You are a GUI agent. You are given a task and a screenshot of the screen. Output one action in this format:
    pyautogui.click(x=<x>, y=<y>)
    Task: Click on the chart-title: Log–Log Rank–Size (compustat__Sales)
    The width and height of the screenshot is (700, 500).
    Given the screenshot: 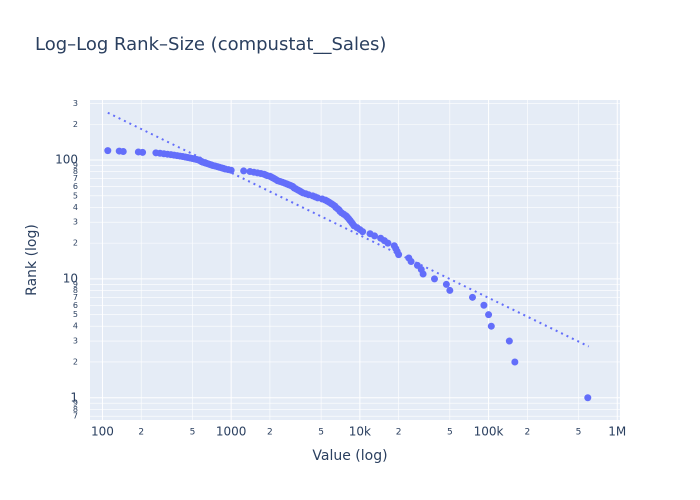 What is the action you would take?
    pyautogui.click(x=210, y=44)
    